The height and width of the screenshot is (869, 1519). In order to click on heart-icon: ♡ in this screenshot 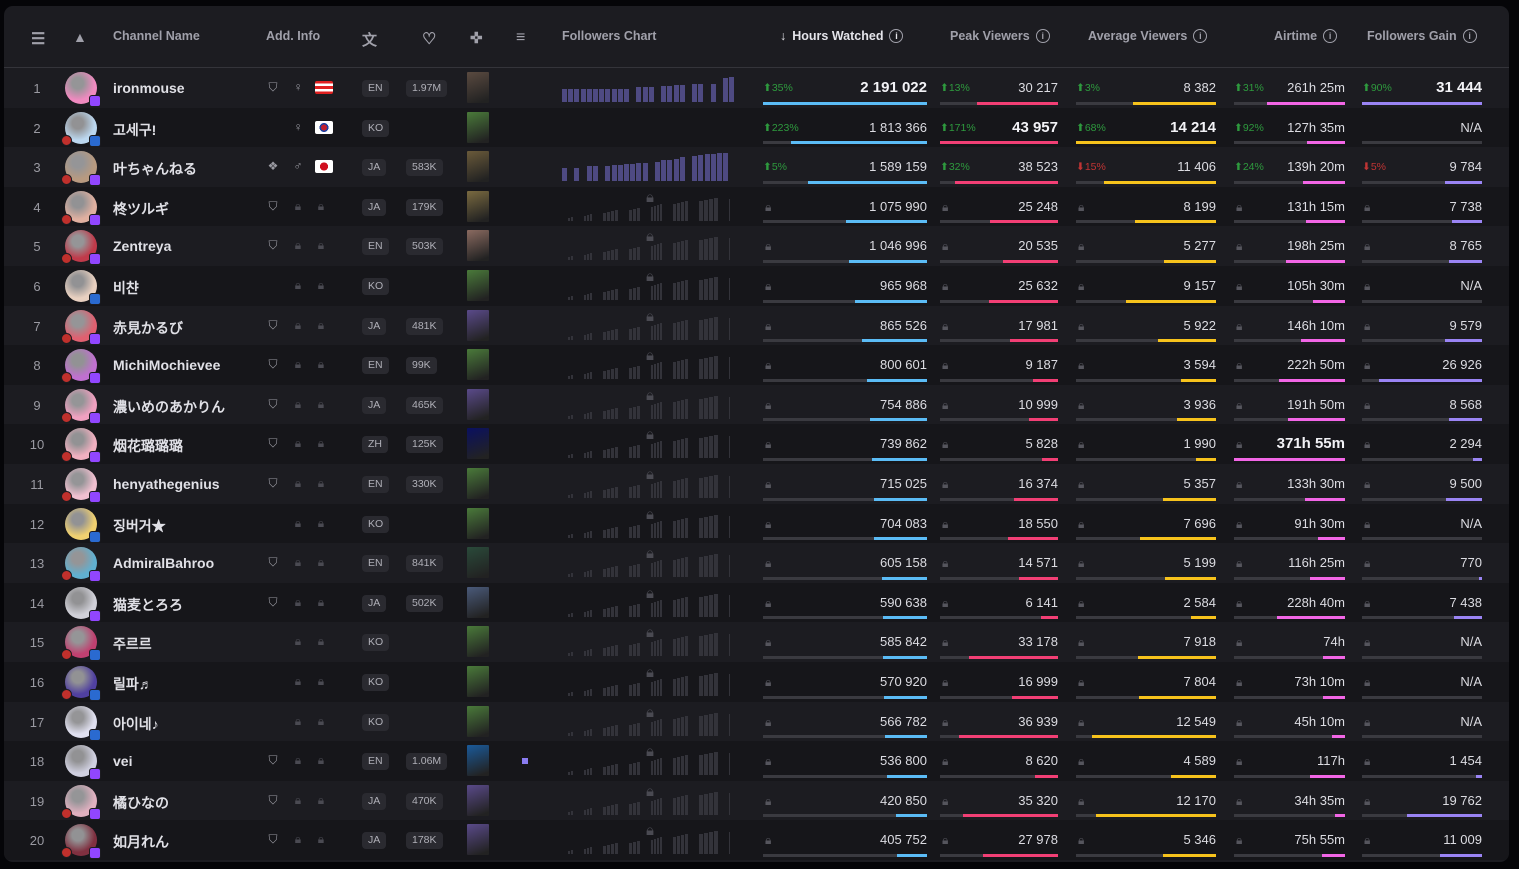, I will do `click(429, 39)`.